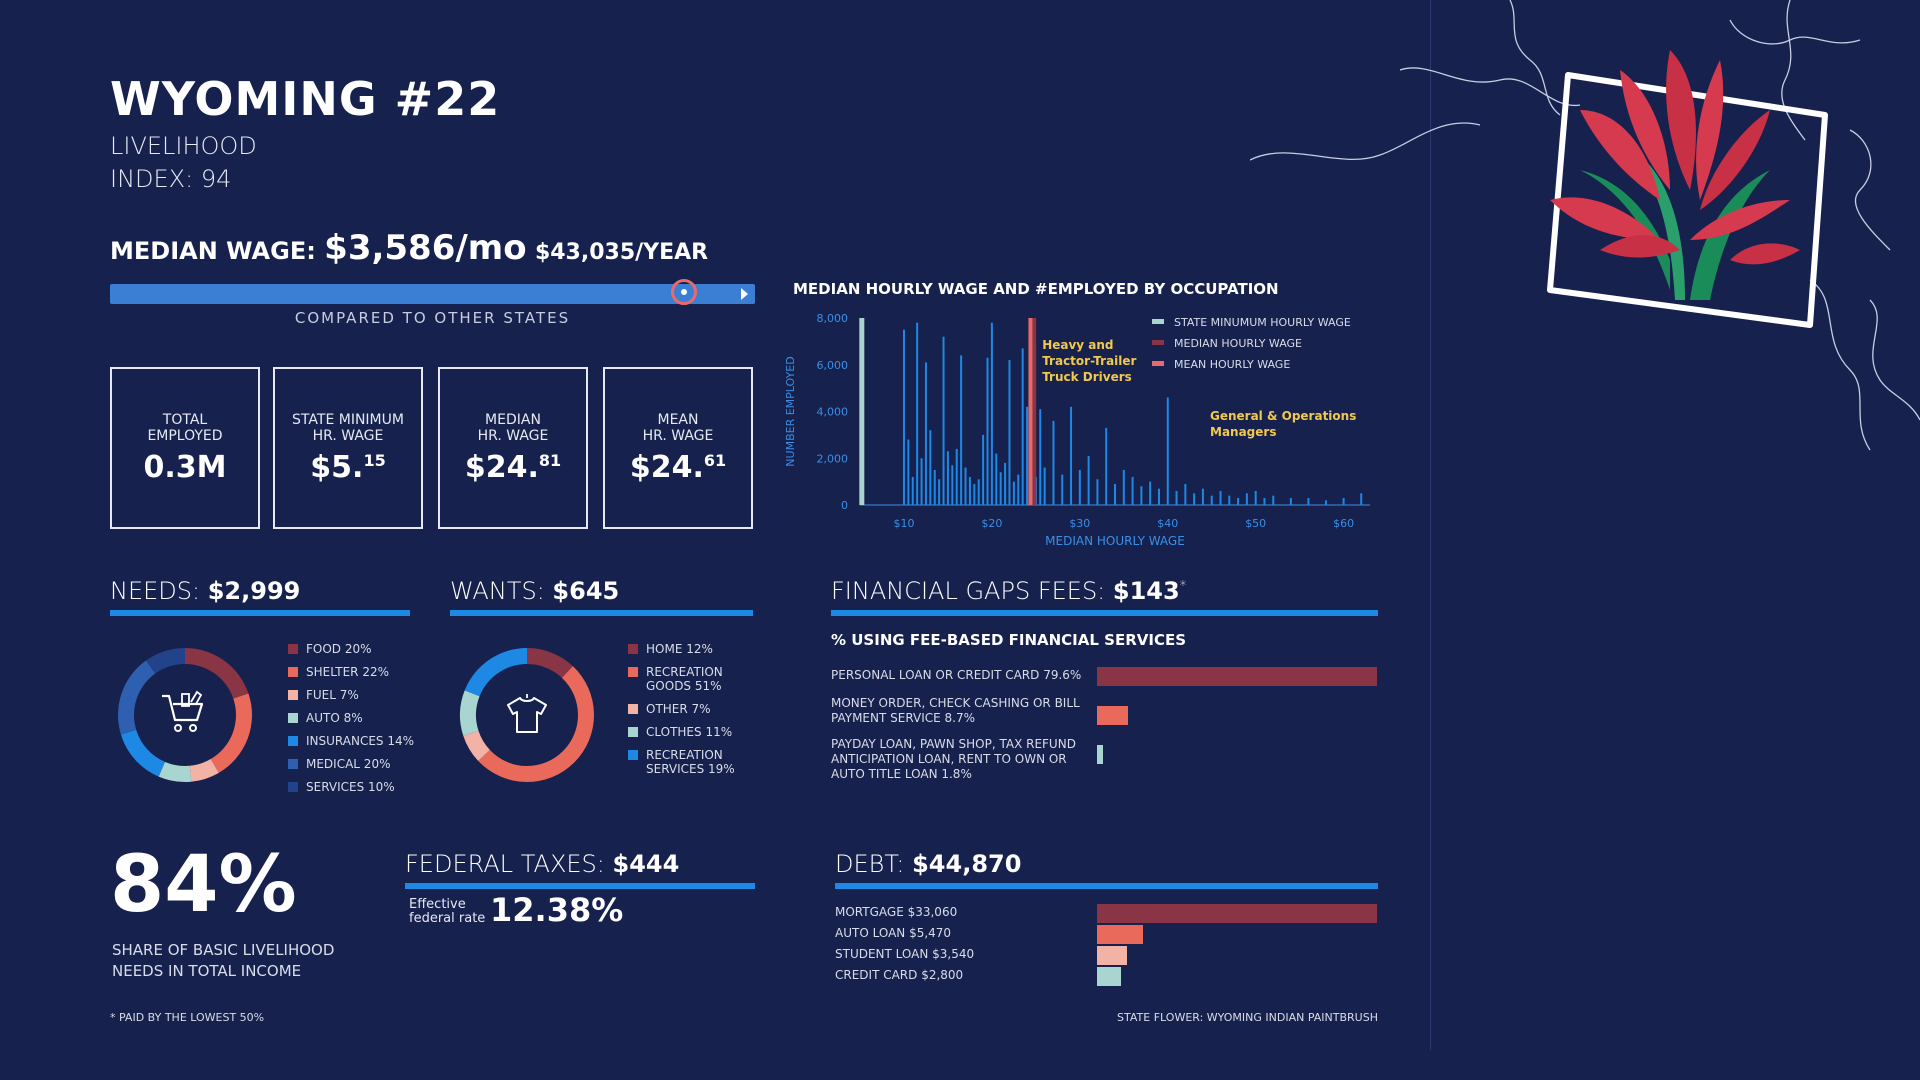 The width and height of the screenshot is (1920, 1080). Describe the element at coordinates (513, 467) in the screenshot. I see `stat-value: $24.81` at that location.